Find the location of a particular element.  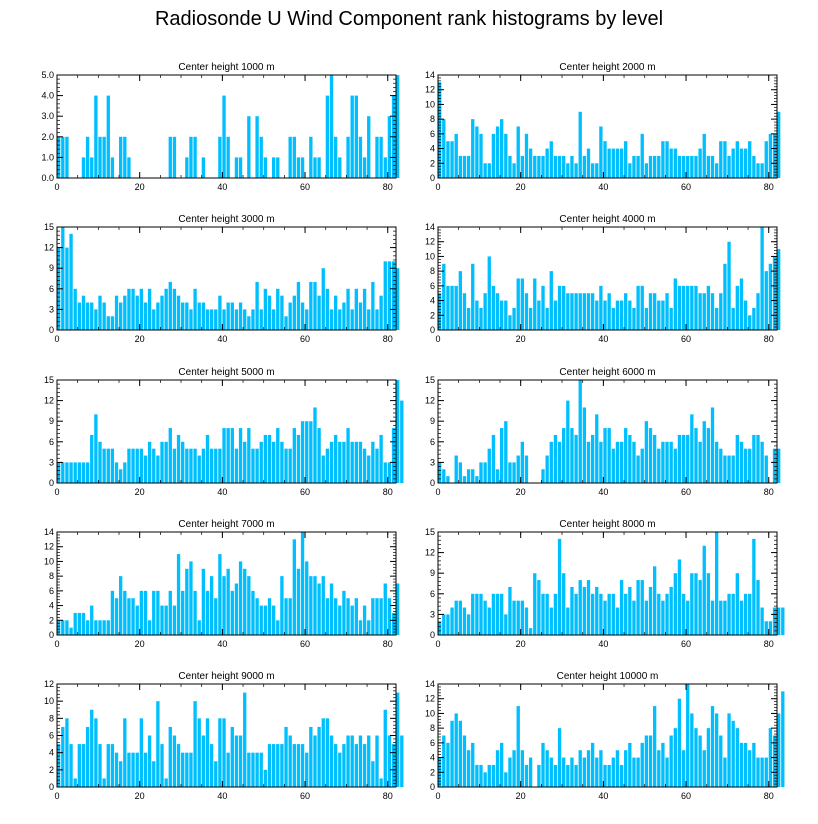

histogram-panel-8: Center height 8000 m 0 3 6 9 12 15 0 20 40 60 80 is located at coordinates (605, 584).